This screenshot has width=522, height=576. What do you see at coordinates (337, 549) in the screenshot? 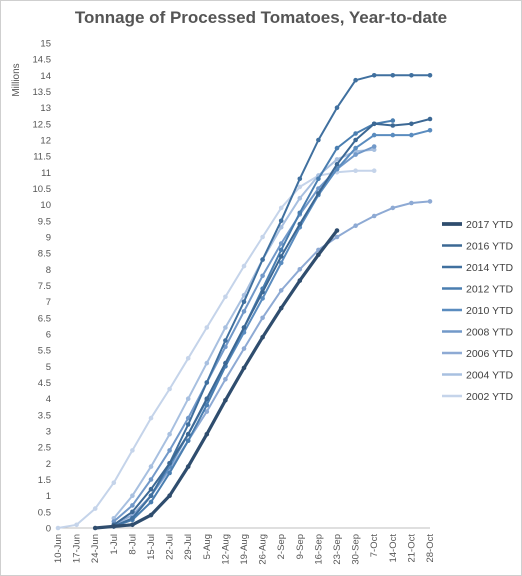
I see `x-tick-label: 23-Sep` at bounding box center [337, 549].